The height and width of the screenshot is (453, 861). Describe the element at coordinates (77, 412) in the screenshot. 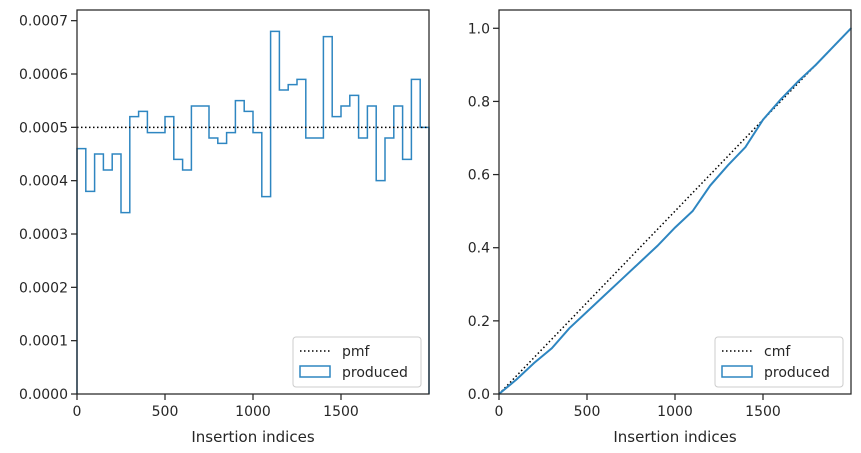

I see `left-xtick-label: 0` at that location.